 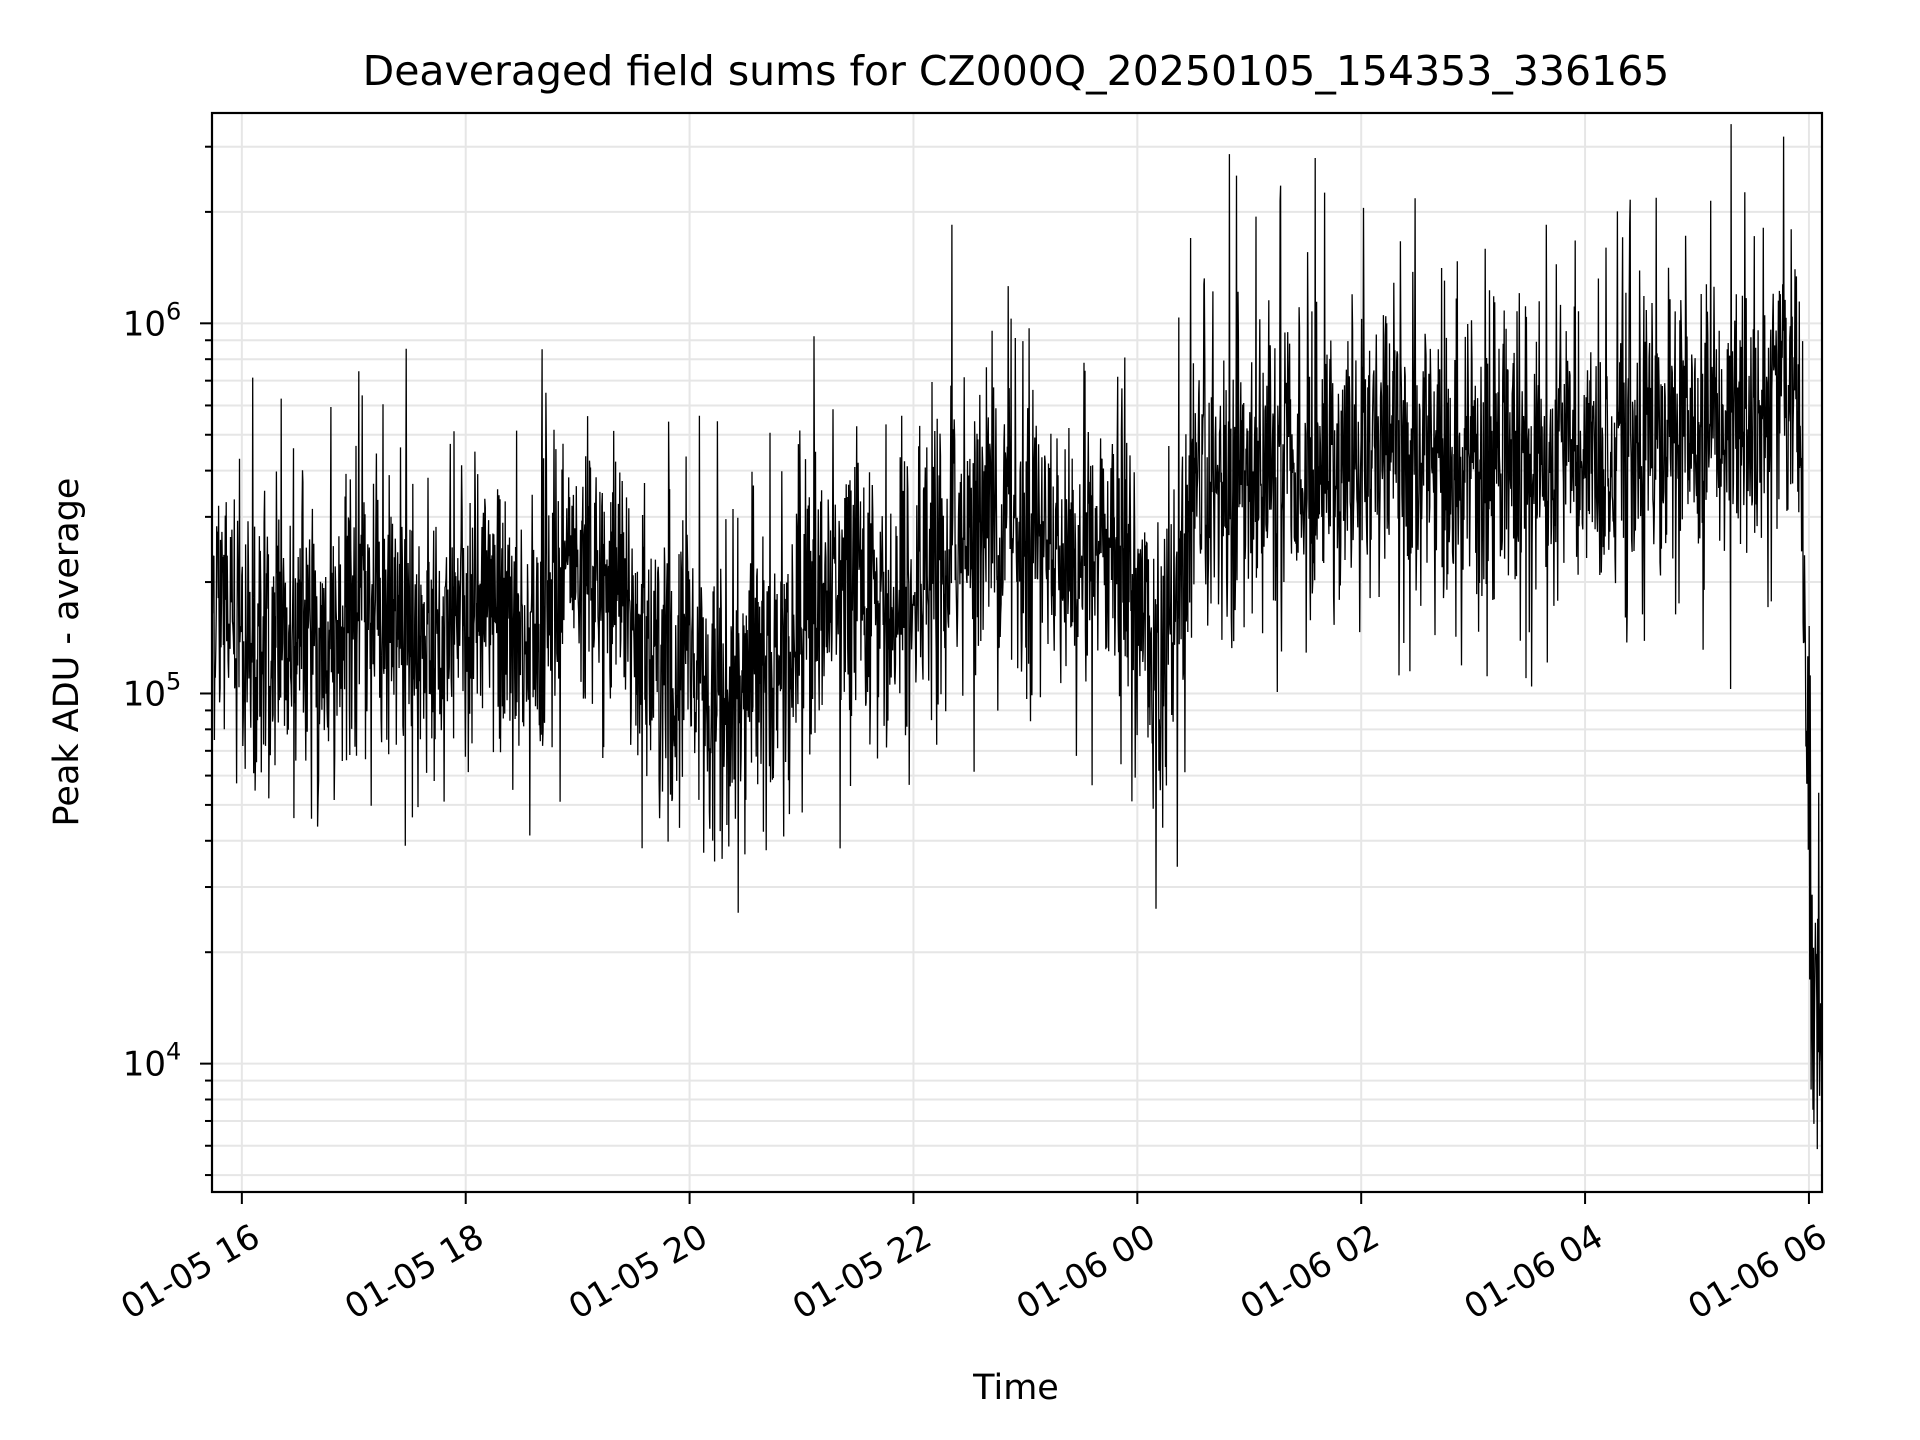 I want to click on y-tick-label: 10⁵, so click(x=152, y=690).